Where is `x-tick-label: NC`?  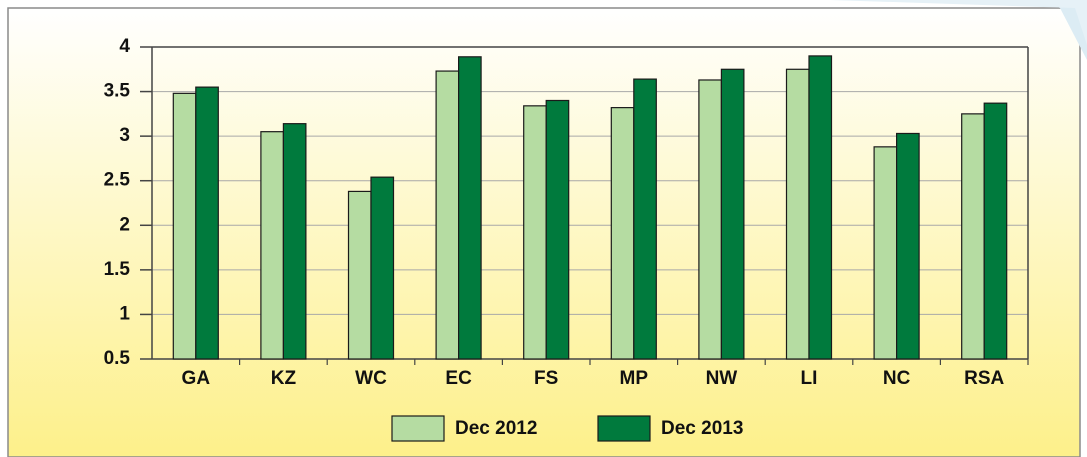 x-tick-label: NC is located at coordinates (897, 378).